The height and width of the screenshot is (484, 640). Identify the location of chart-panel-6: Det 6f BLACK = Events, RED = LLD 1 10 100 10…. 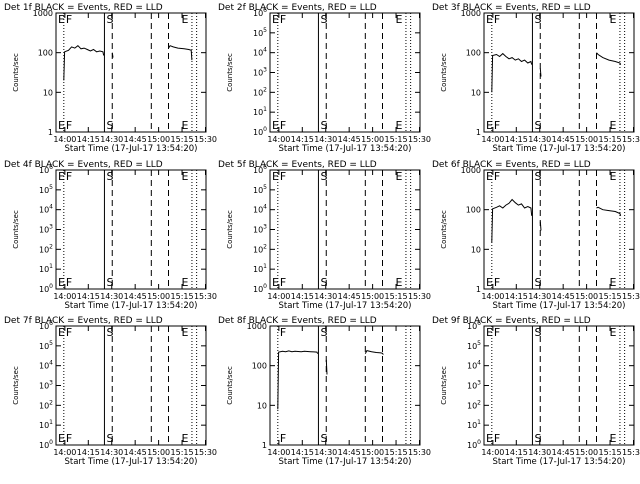
(536, 235).